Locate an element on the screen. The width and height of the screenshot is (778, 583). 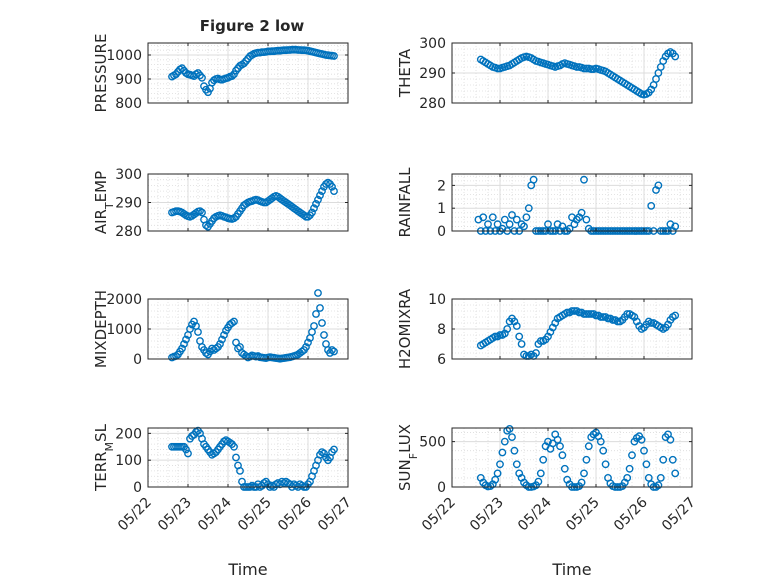
subplot-2: 280 290 300 THETA is located at coordinates (544, 74).